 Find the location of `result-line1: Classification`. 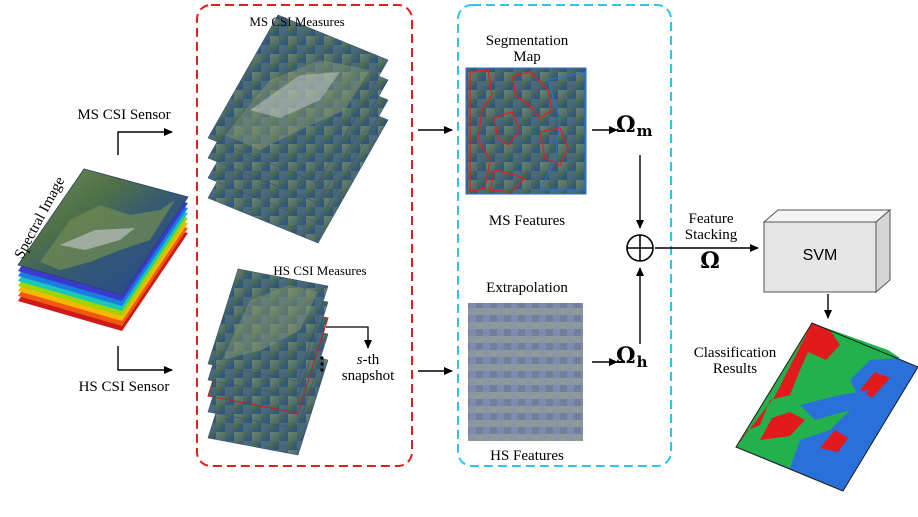

result-line1: Classification is located at coordinates (735, 353).